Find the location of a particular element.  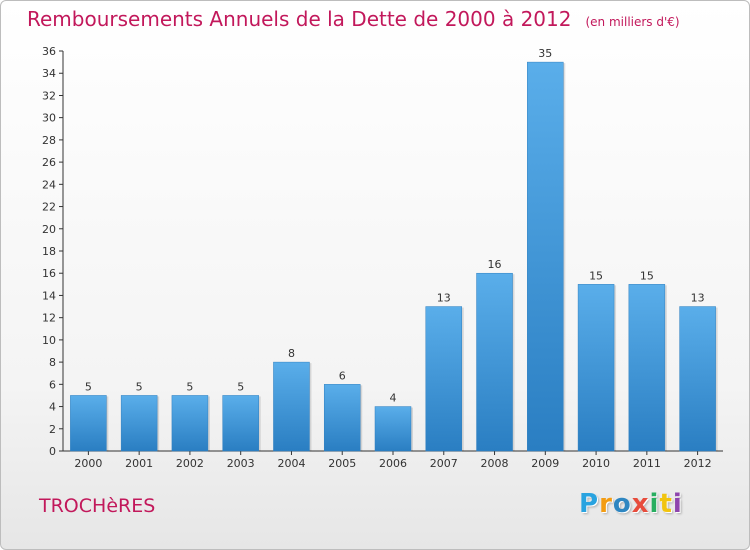

logo-letter: r is located at coordinates (606, 504).